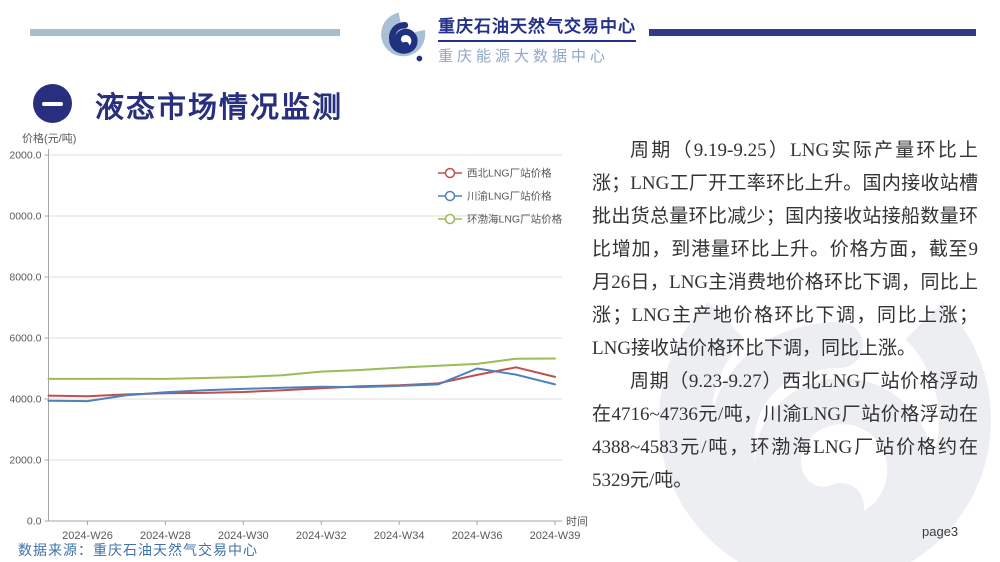 The image size is (1000, 562). Describe the element at coordinates (399, 536) in the screenshot. I see `x-tick-label: 2024-W34` at that location.